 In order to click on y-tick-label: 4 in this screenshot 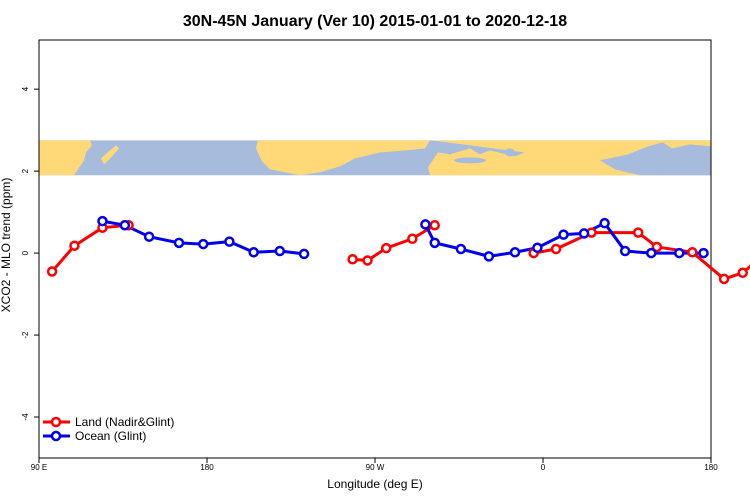, I will do `click(25, 88)`.